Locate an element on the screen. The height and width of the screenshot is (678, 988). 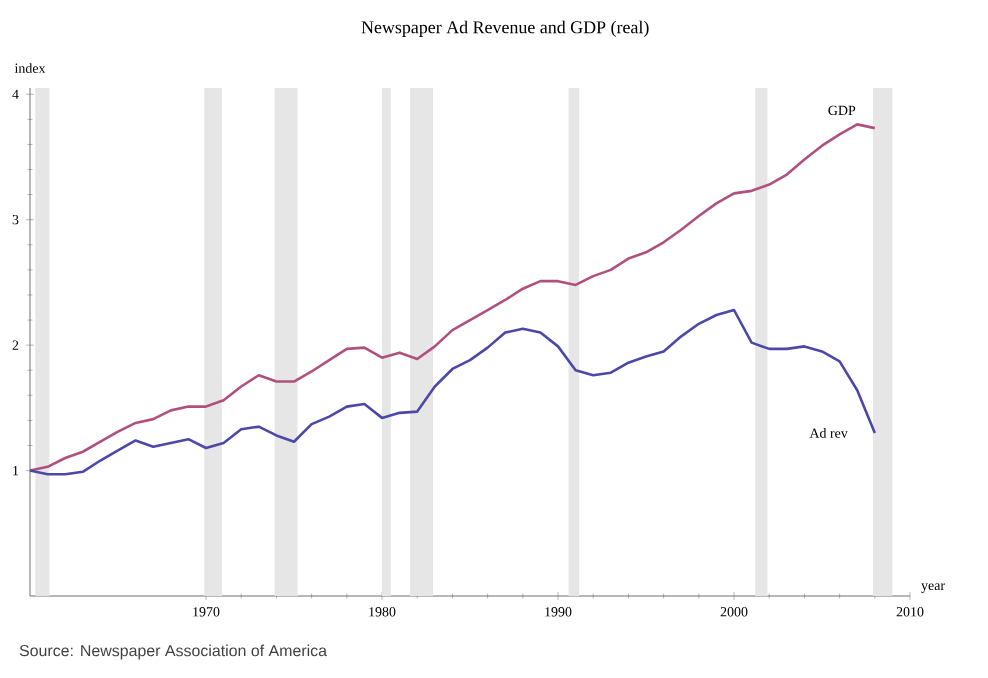
chart-title: Newspaper Ad Revenue and GDP (real) is located at coordinates (505, 28).